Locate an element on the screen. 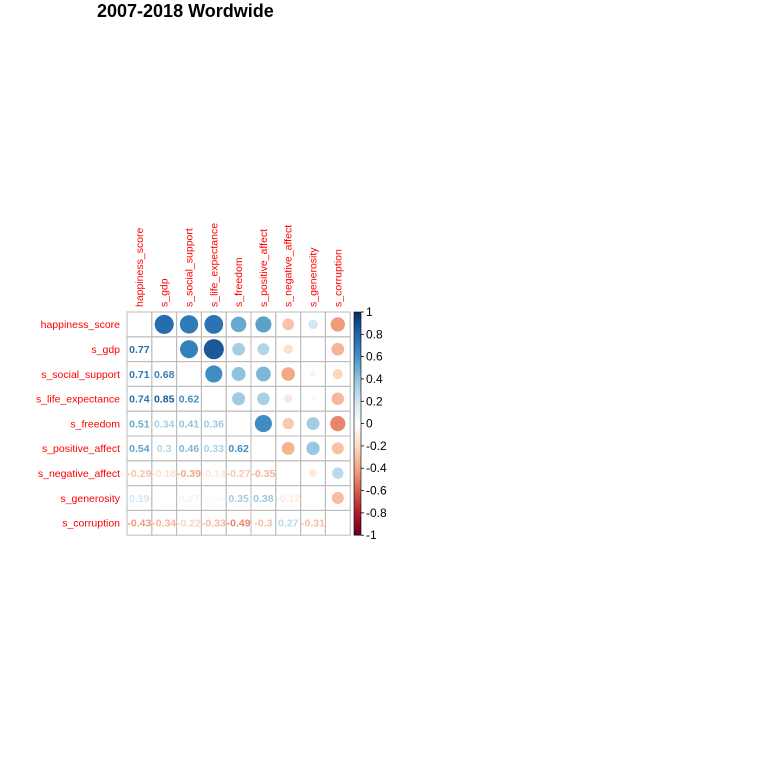 The image size is (768, 768). correlation-value: -0.39 is located at coordinates (189, 474).